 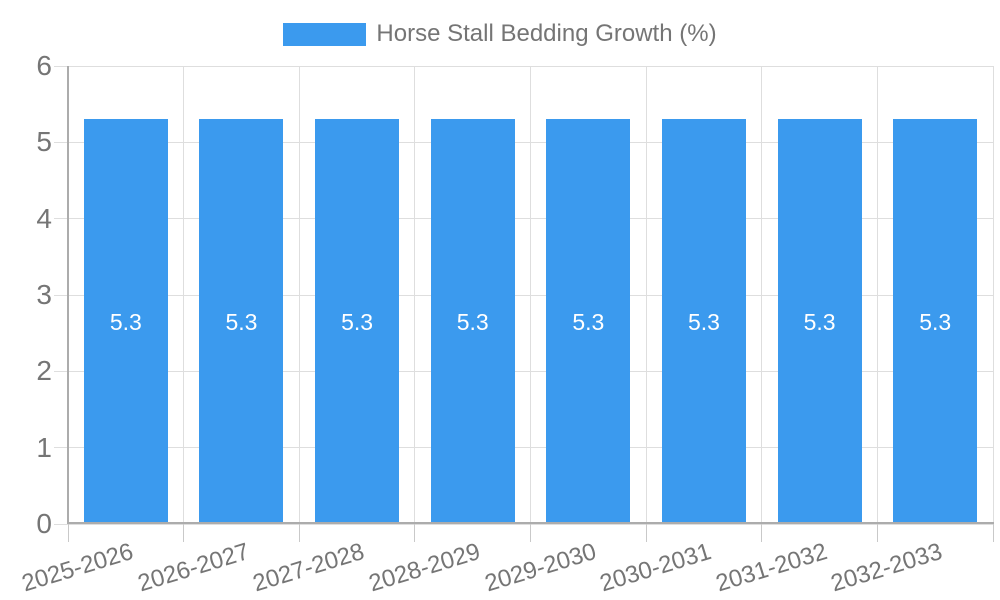 I want to click on x-axis-tick-label: 2027-2028, so click(x=309, y=568).